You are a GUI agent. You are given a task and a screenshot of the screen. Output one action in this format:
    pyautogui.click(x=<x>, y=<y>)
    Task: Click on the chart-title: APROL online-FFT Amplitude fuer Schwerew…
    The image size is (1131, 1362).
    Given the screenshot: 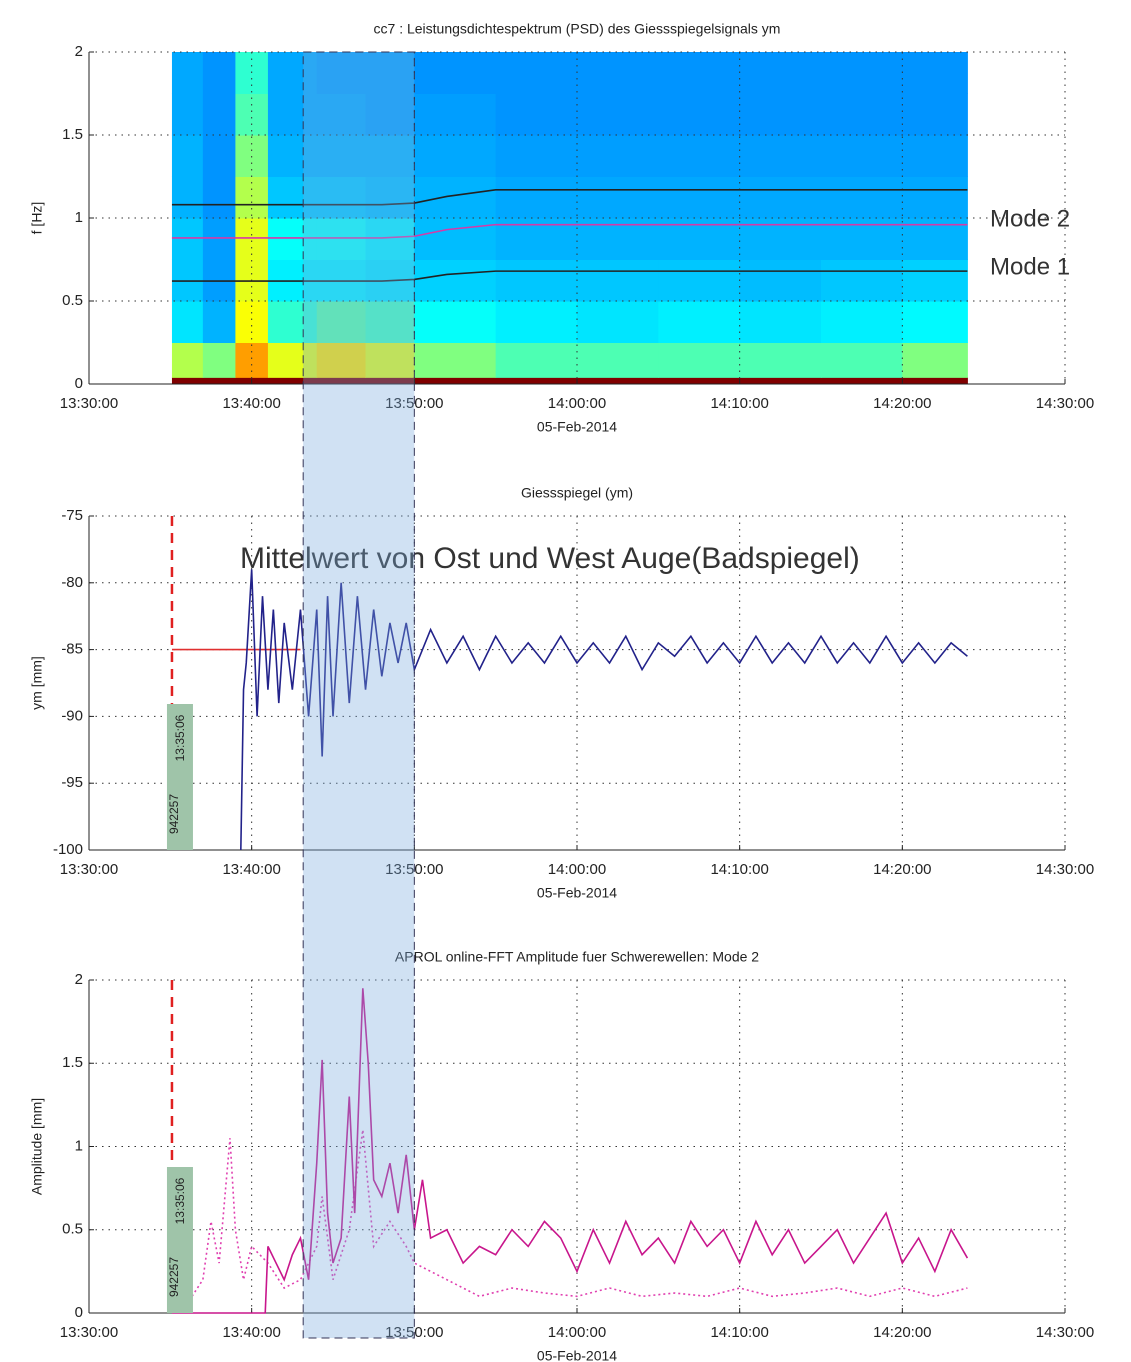 What is the action you would take?
    pyautogui.click(x=577, y=957)
    